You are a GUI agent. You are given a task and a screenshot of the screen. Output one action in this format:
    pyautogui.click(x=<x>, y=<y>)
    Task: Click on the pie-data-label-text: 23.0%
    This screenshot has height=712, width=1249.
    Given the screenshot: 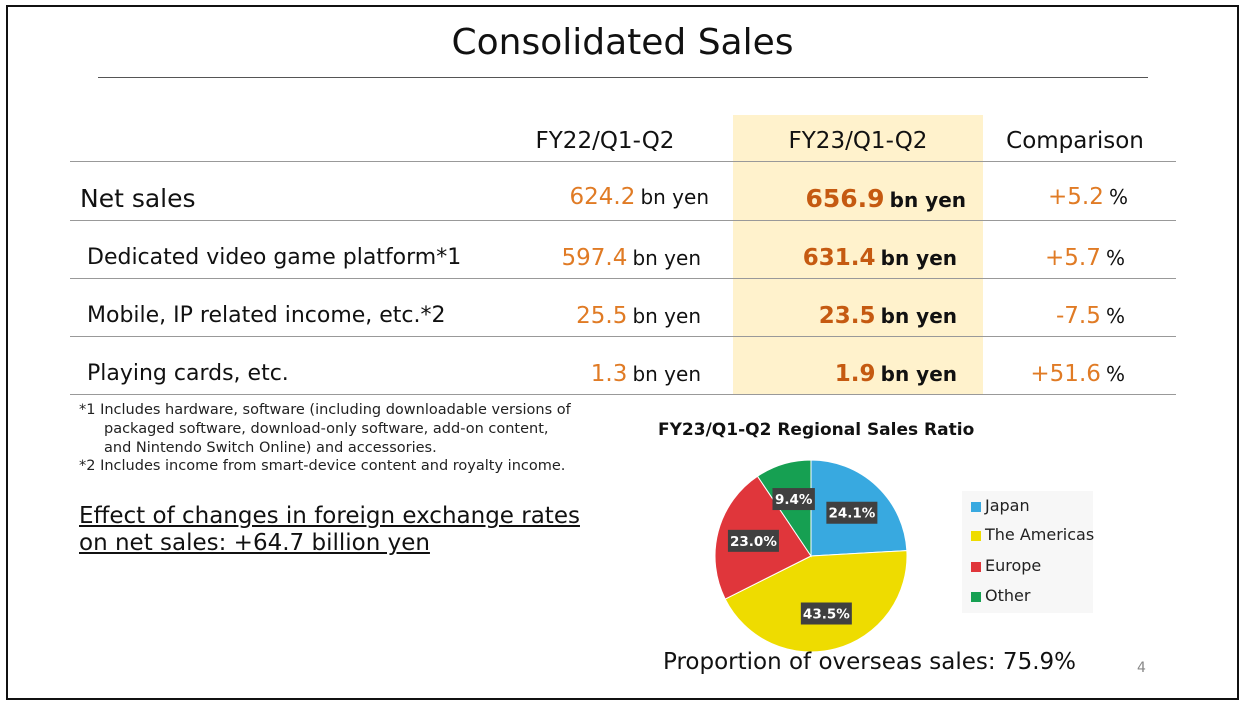 What is the action you would take?
    pyautogui.click(x=753, y=542)
    